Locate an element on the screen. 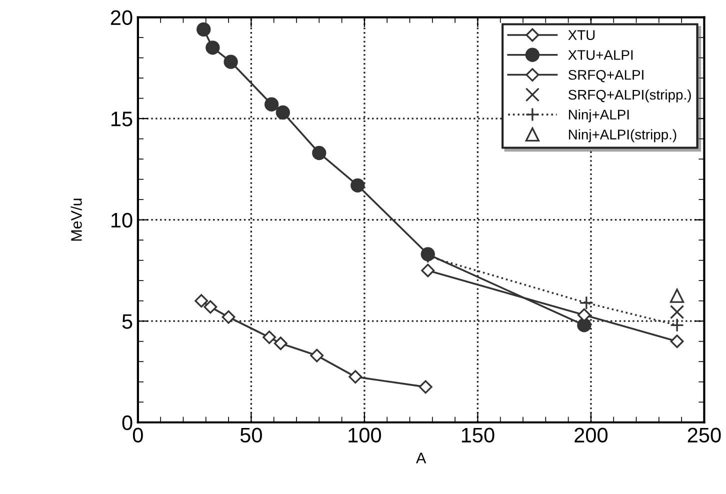 This screenshot has height=494, width=726. x-tick-label: 200 is located at coordinates (591, 435).